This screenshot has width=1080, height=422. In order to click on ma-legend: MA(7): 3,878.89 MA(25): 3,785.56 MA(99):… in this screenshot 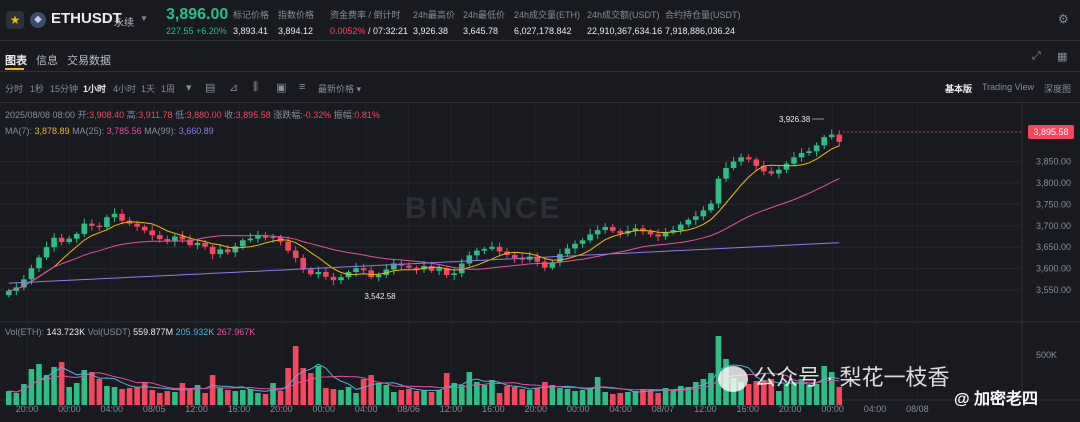, I will do `click(109, 131)`.